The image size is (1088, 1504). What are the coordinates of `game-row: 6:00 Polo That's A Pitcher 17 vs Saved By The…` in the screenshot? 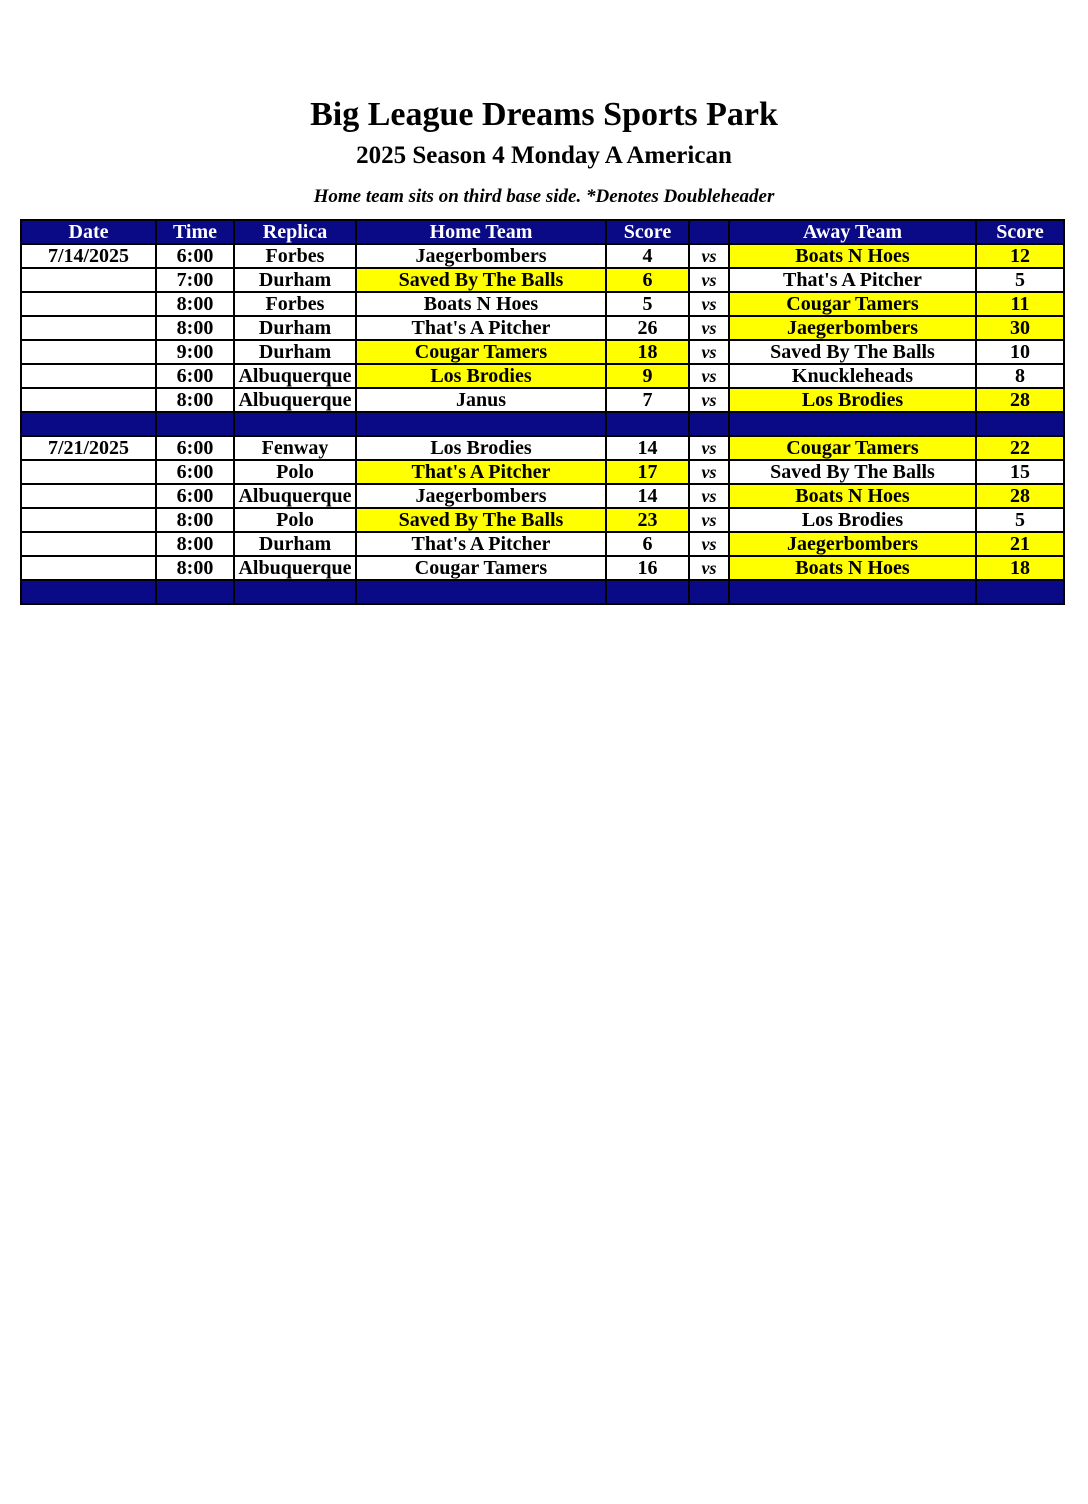 It's located at (542, 472).